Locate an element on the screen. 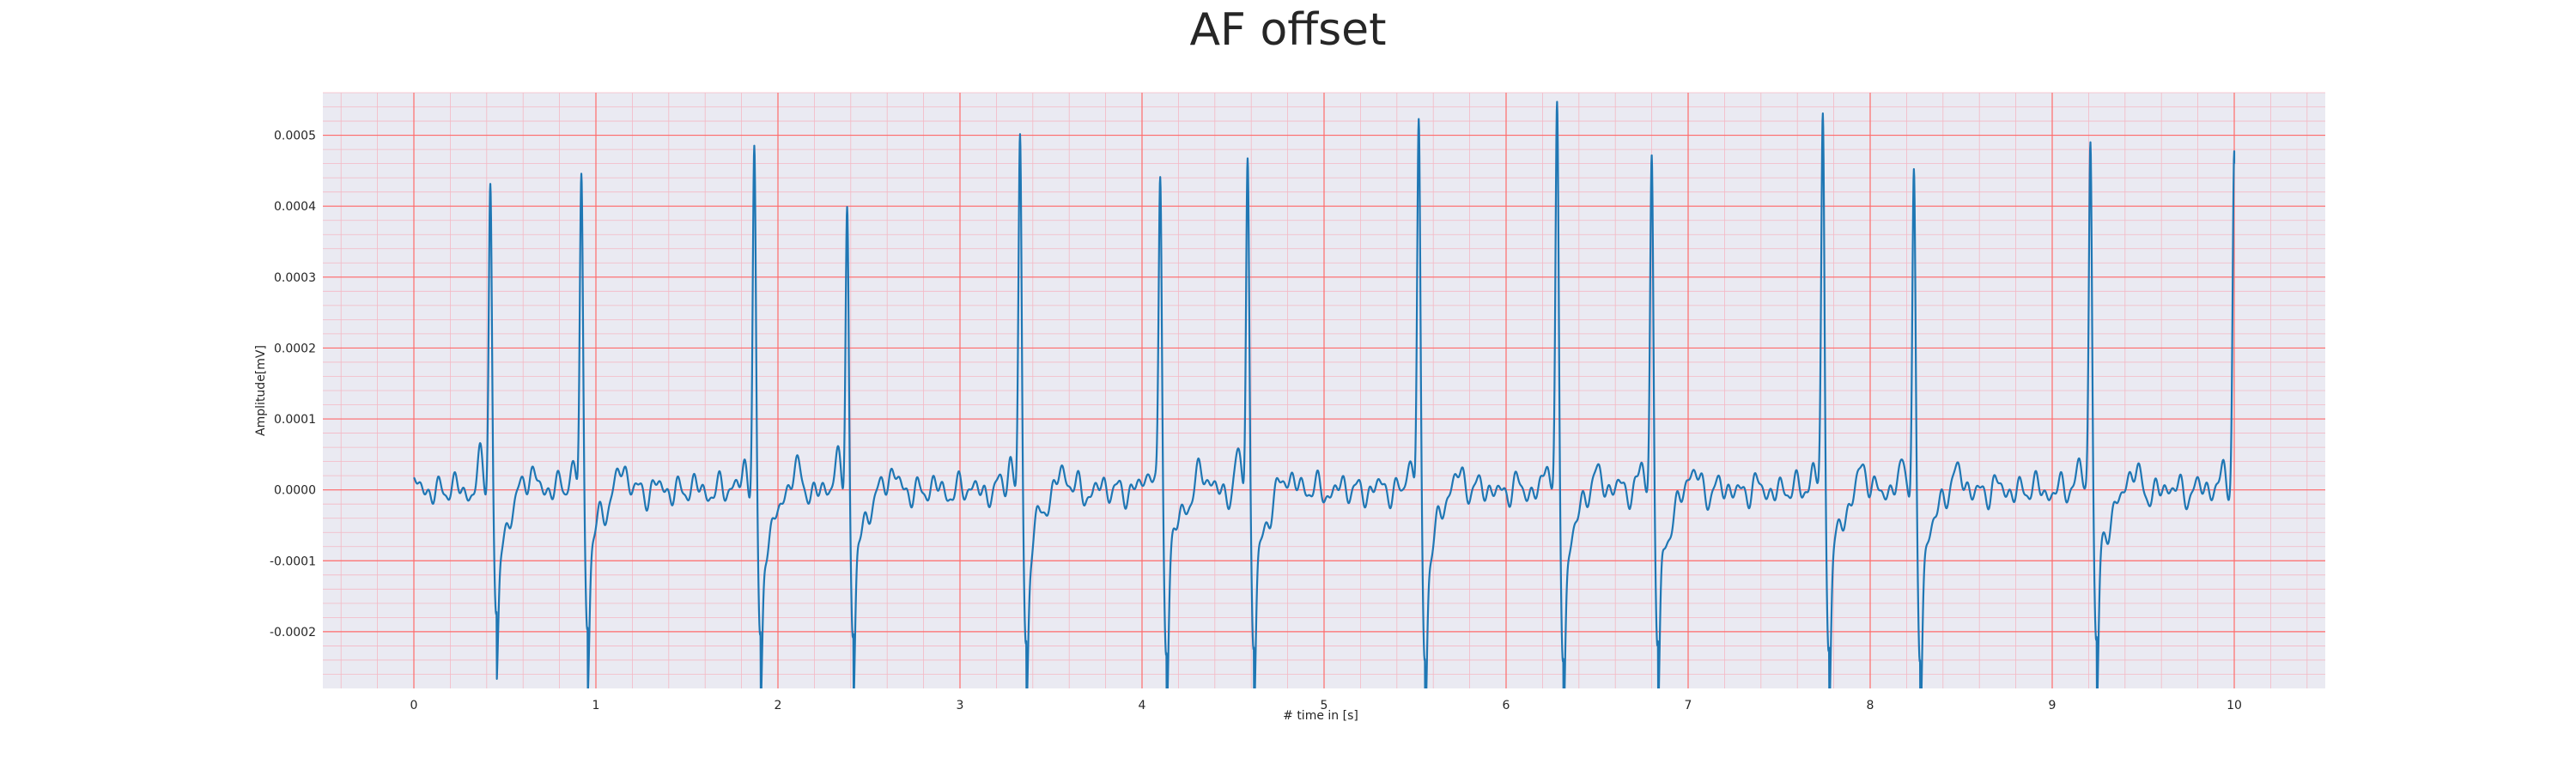 The image size is (2576, 776). y-axis-label: Amplitude[mV] is located at coordinates (261, 390).